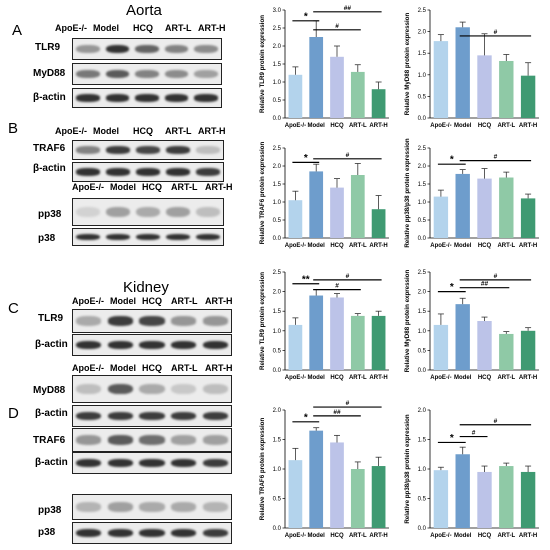 This screenshot has width=550, height=550. What do you see at coordinates (13, 128) in the screenshot?
I see `panel-letter-b: B` at bounding box center [13, 128].